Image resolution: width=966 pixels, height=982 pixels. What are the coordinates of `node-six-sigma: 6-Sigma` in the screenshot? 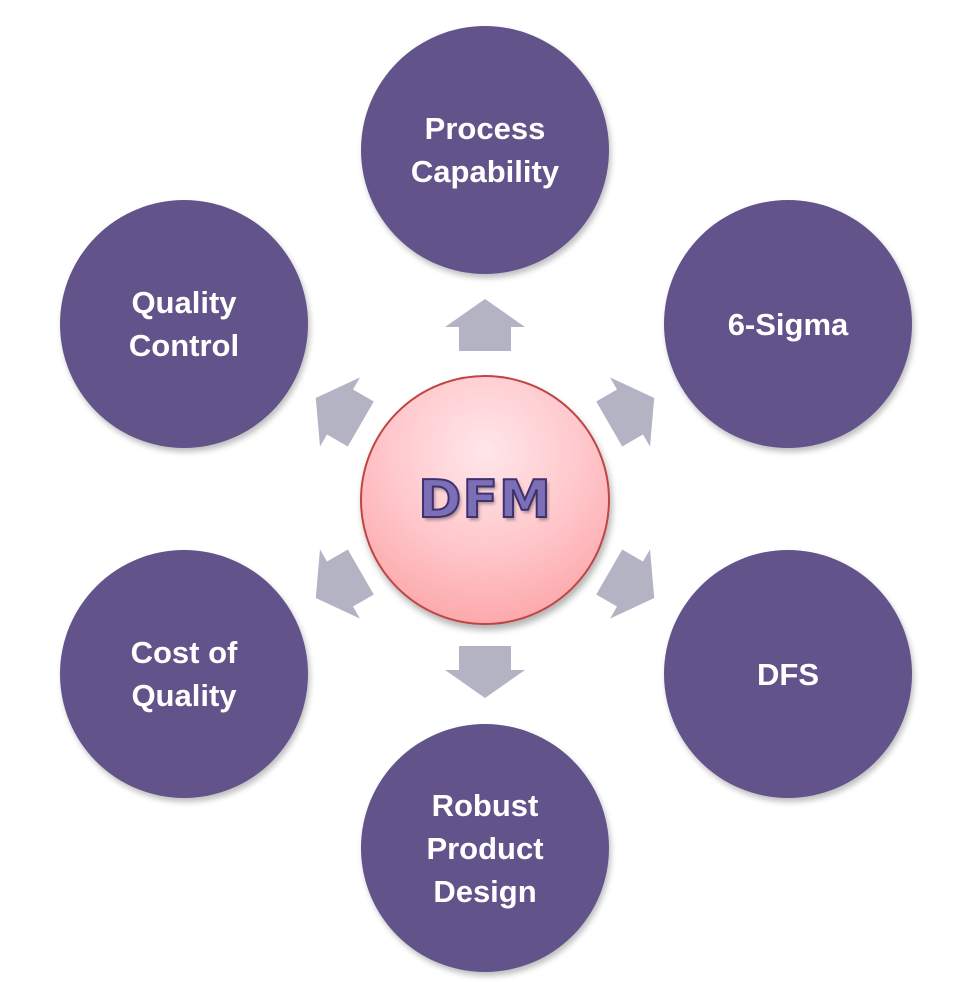 It's located at (788, 324).